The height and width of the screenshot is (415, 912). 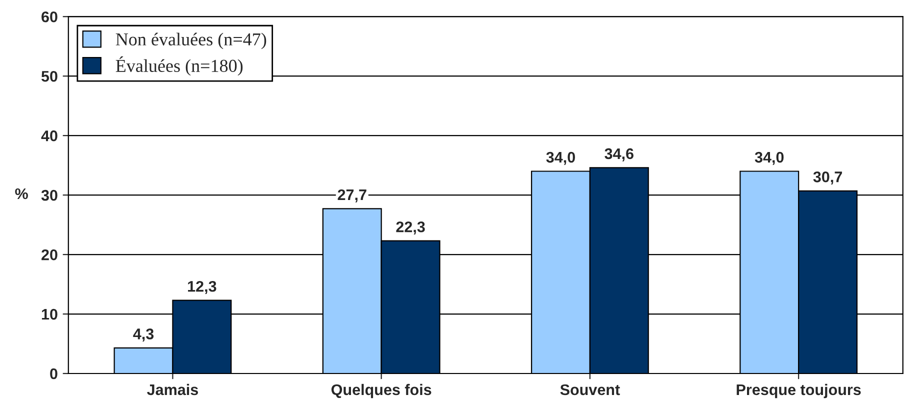 I want to click on x-tick-label: Jamais, so click(x=172, y=390).